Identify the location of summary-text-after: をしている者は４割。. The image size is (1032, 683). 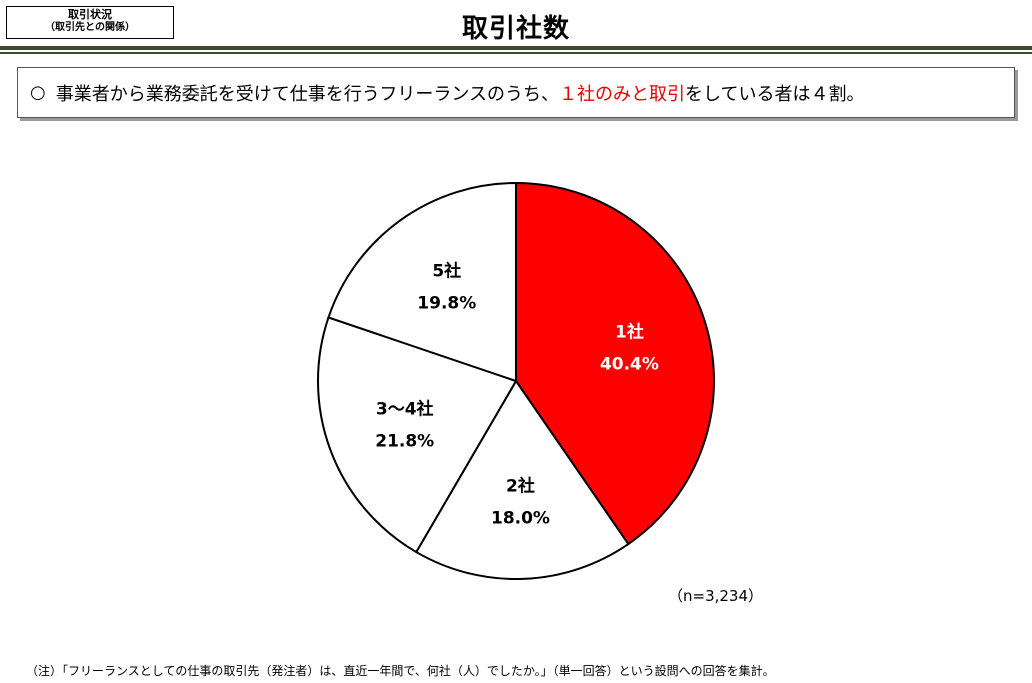
(775, 94).